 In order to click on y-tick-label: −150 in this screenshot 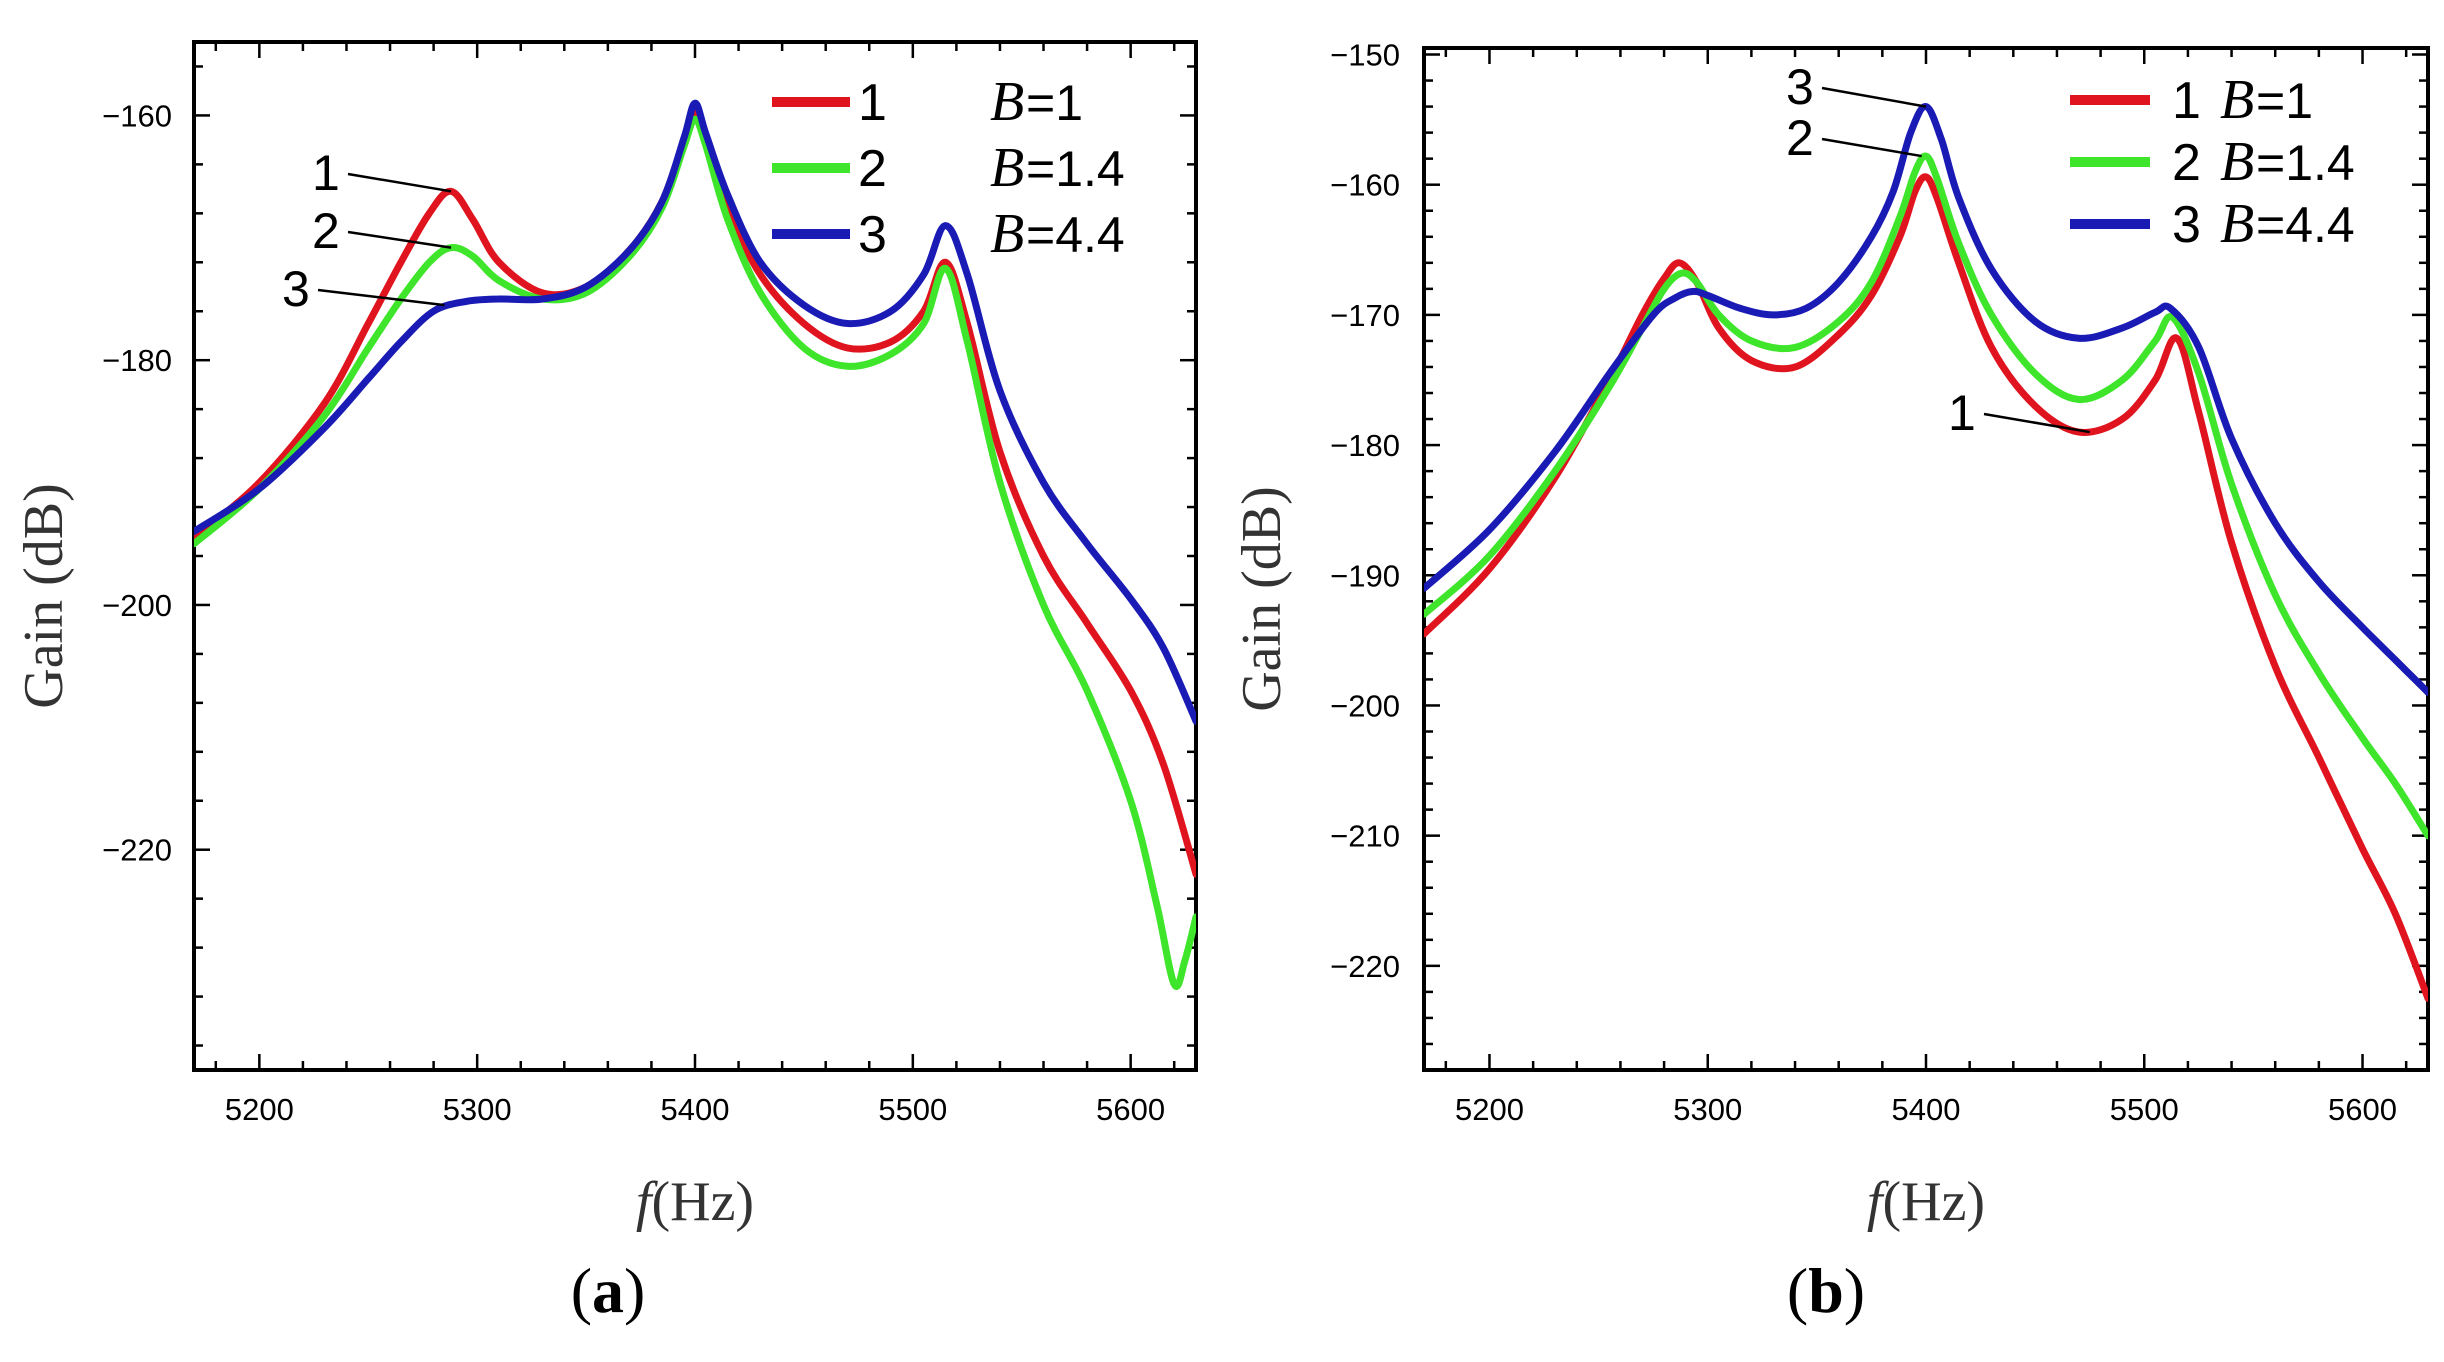, I will do `click(1365, 55)`.